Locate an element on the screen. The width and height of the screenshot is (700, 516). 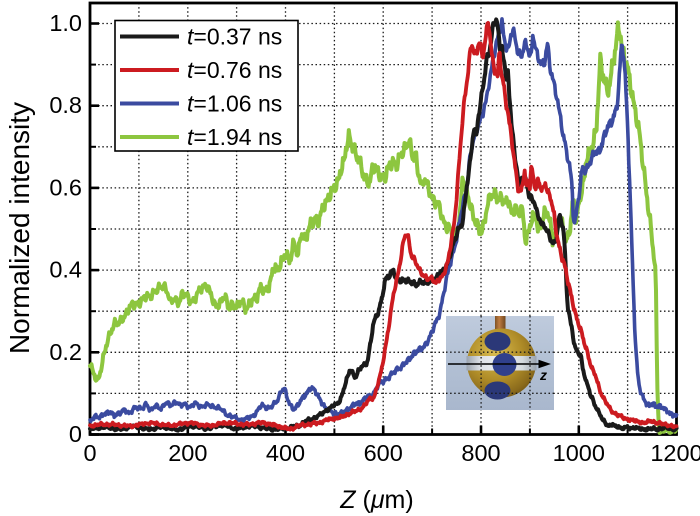
svg-text: 1000 is located at coordinates (579, 453).